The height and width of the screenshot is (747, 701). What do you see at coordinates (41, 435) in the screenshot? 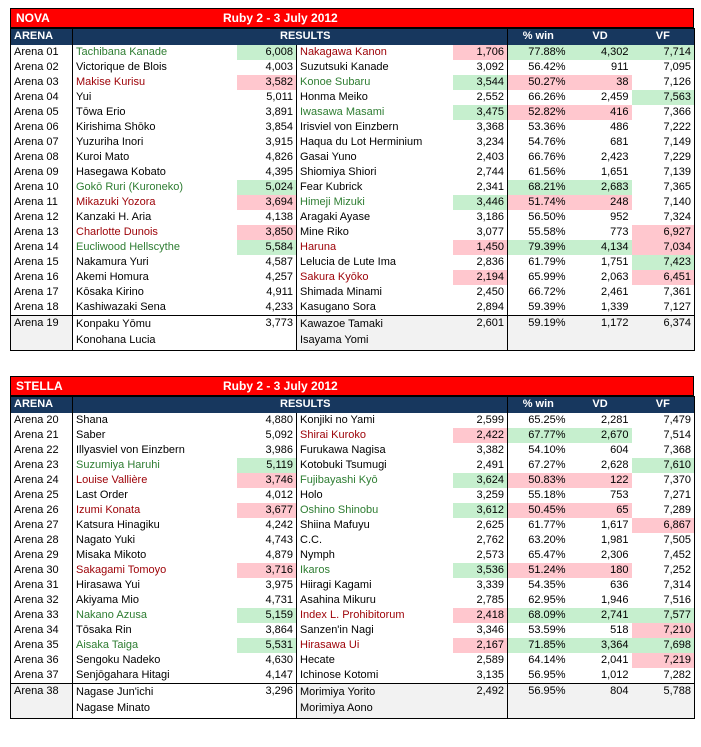
I see `arena-name: Arena 21` at bounding box center [41, 435].